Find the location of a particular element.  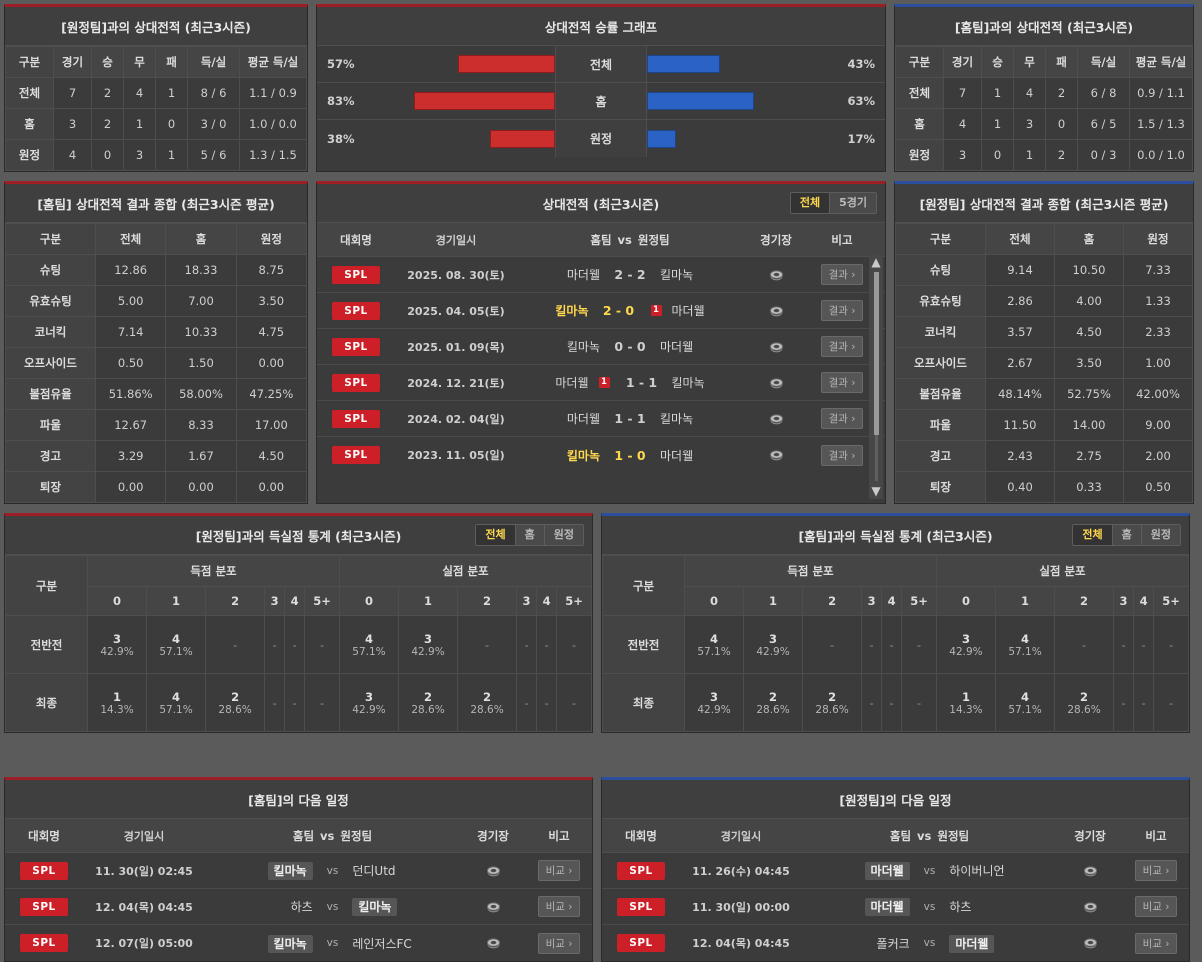

cell: 14.00 is located at coordinates (1089, 425).